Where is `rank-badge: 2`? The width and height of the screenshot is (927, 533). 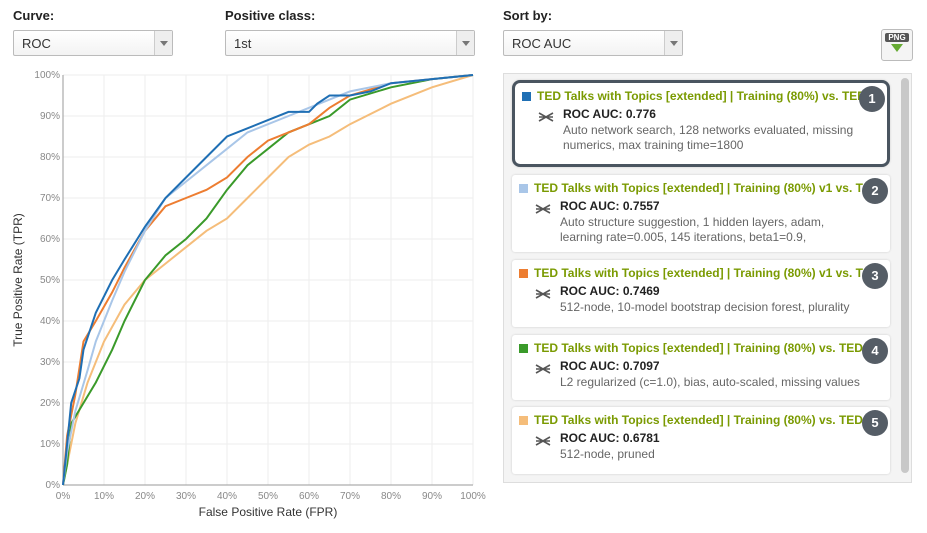 rank-badge: 2 is located at coordinates (875, 191).